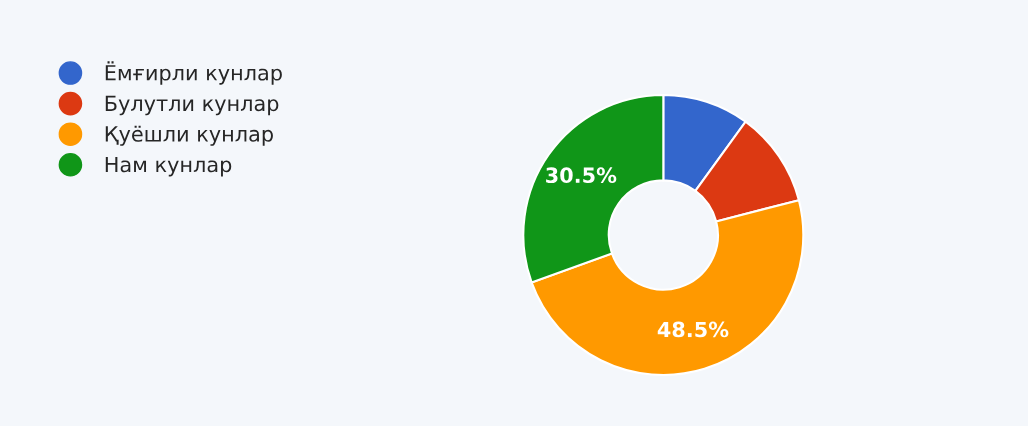 This screenshot has height=426, width=1028. Describe the element at coordinates (581, 175) in the screenshot. I see `data-label: 30.5%` at that location.